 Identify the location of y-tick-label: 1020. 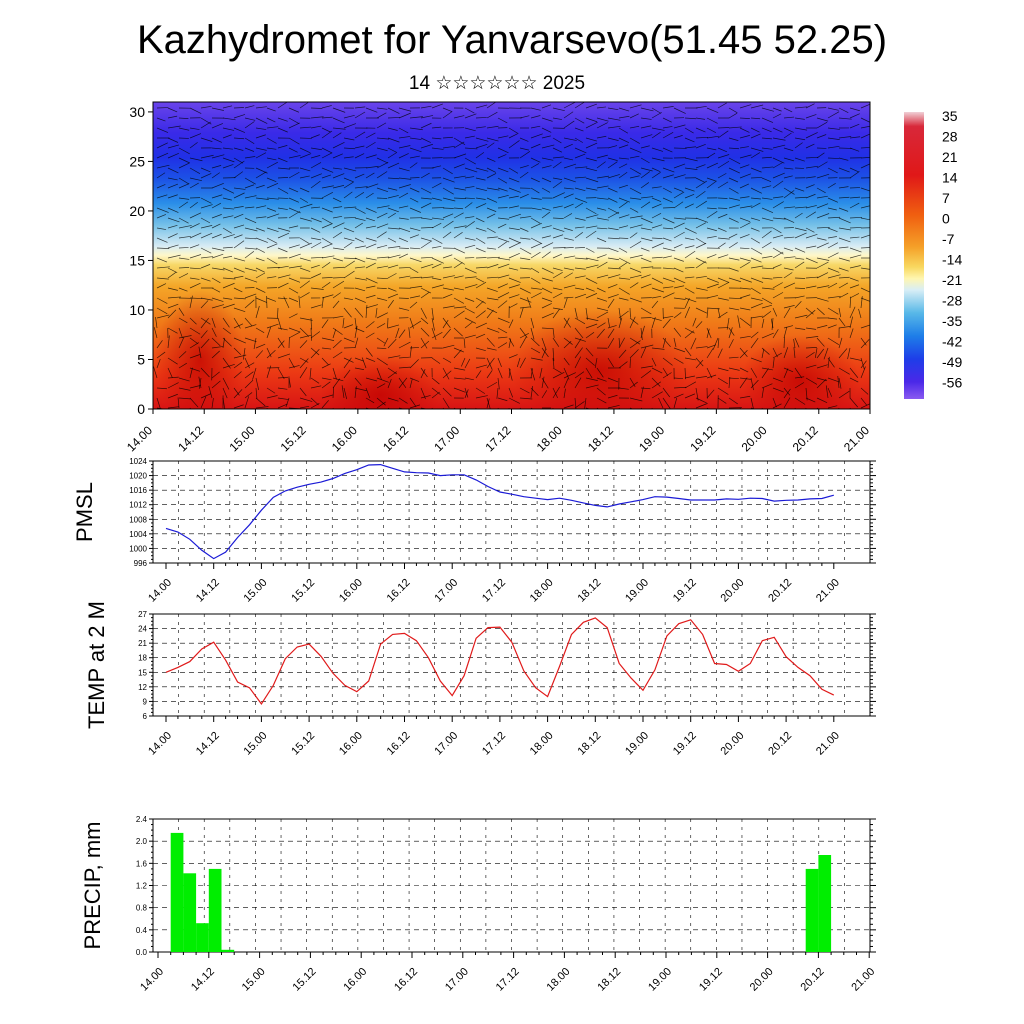
(138, 476).